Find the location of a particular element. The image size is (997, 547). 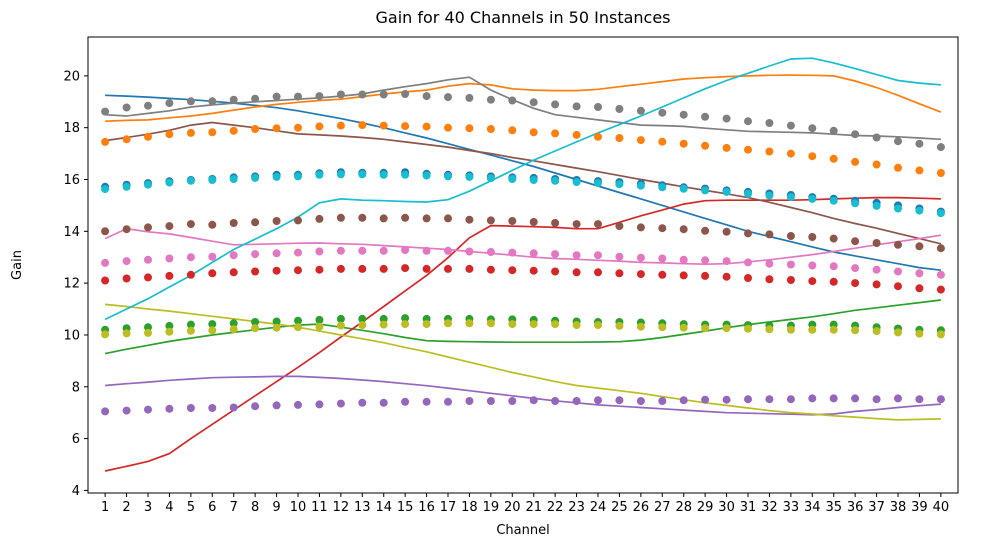

x-tick-label: 13 is located at coordinates (362, 507).